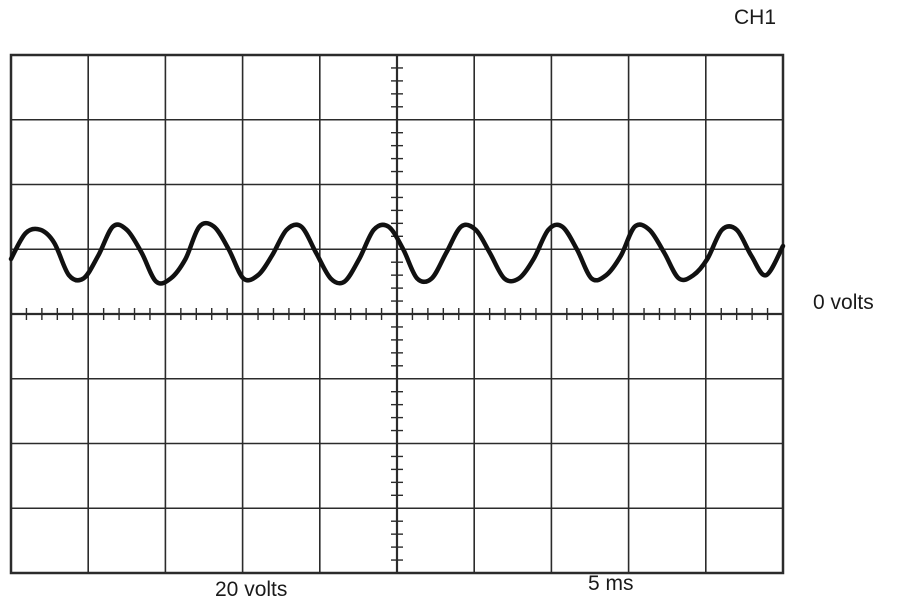 This screenshot has width=897, height=607. I want to click on volts-per-division-label: 20 volts, so click(251, 589).